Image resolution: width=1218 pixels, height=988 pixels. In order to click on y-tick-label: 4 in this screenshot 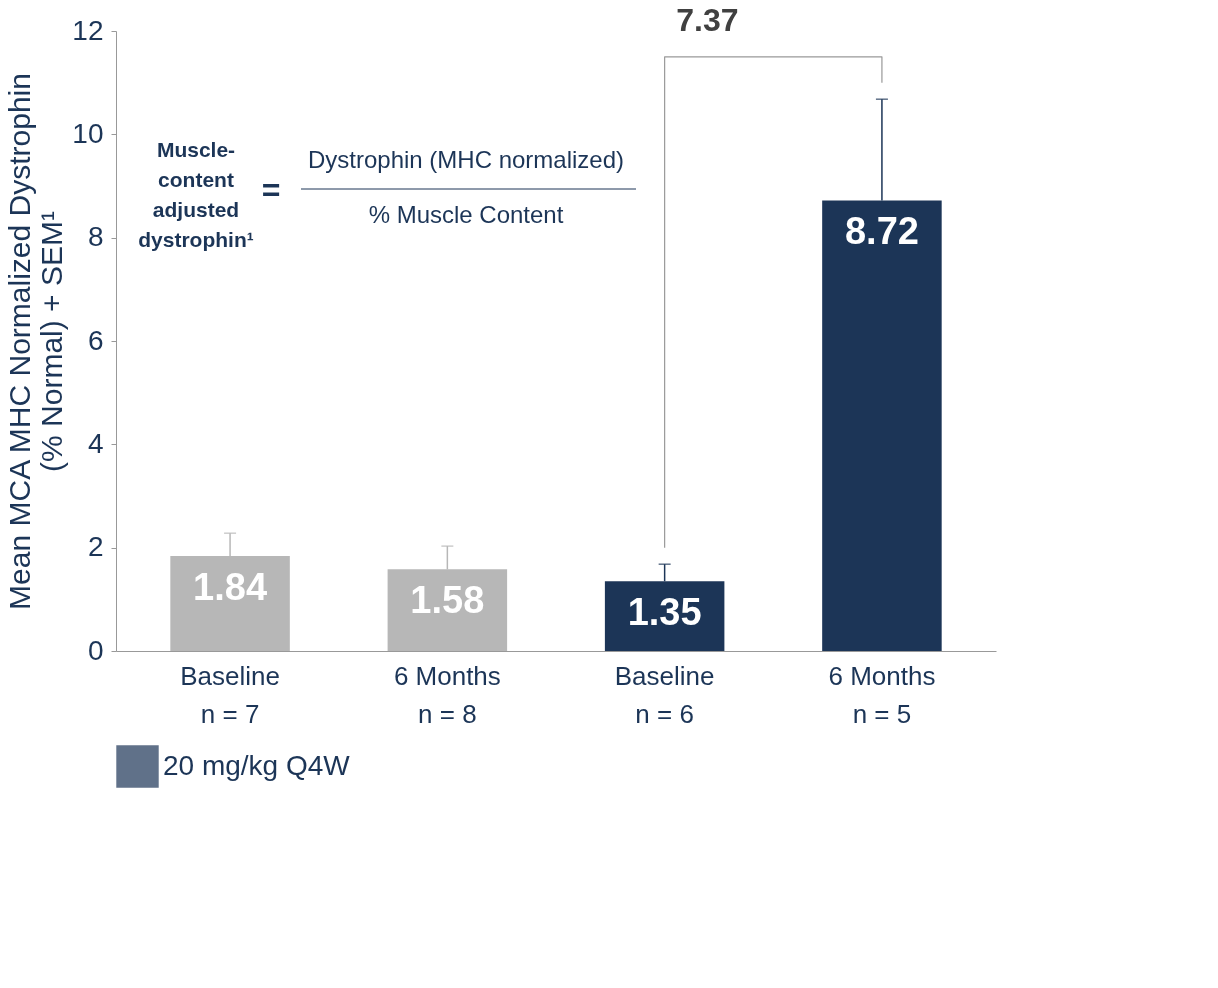, I will do `click(95, 443)`.